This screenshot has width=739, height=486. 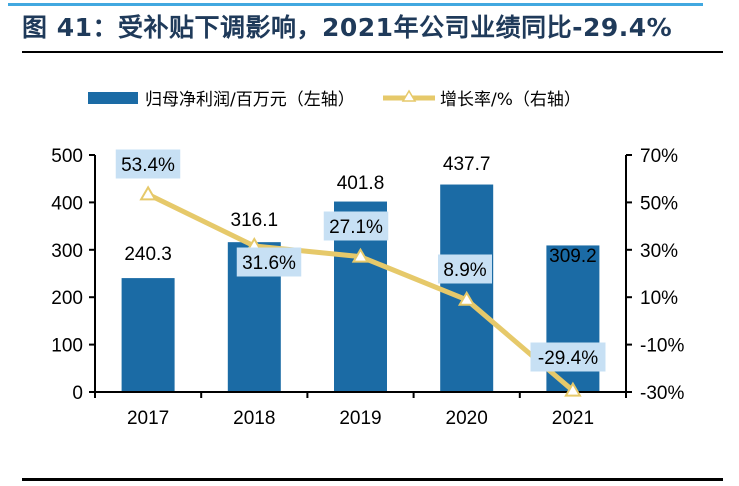 I want to click on legend-triangle-marker-icon, so click(x=409, y=95).